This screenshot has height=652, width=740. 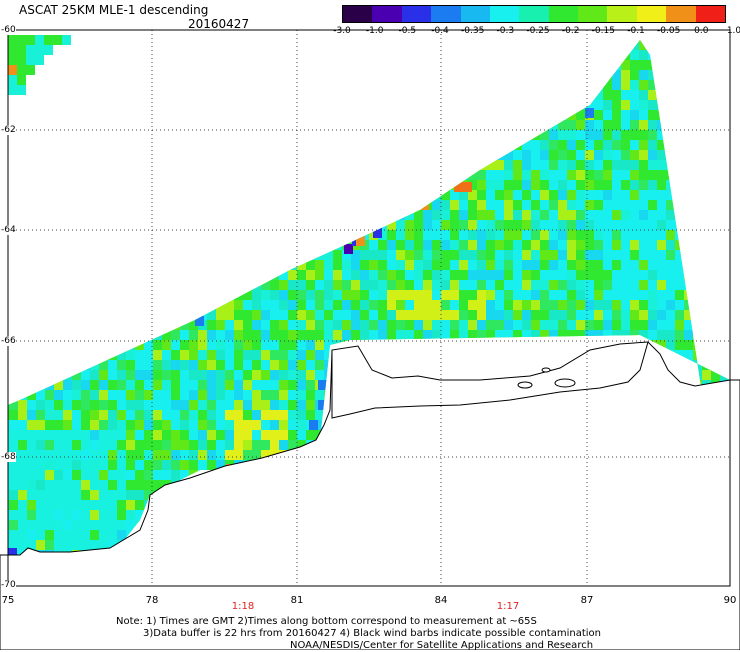 What do you see at coordinates (710, 14) in the screenshot?
I see `colorbar-segment` at bounding box center [710, 14].